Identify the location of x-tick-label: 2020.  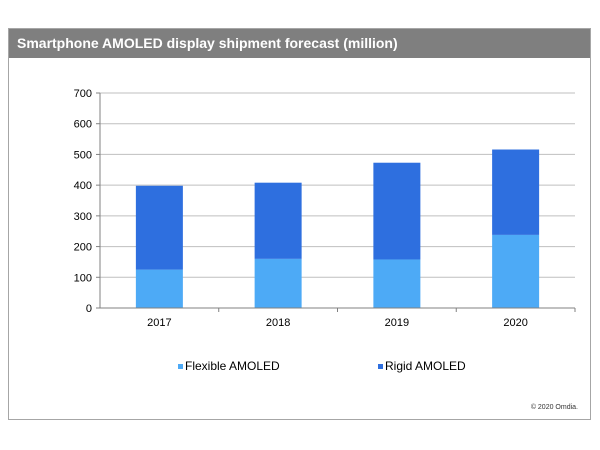
(515, 323).